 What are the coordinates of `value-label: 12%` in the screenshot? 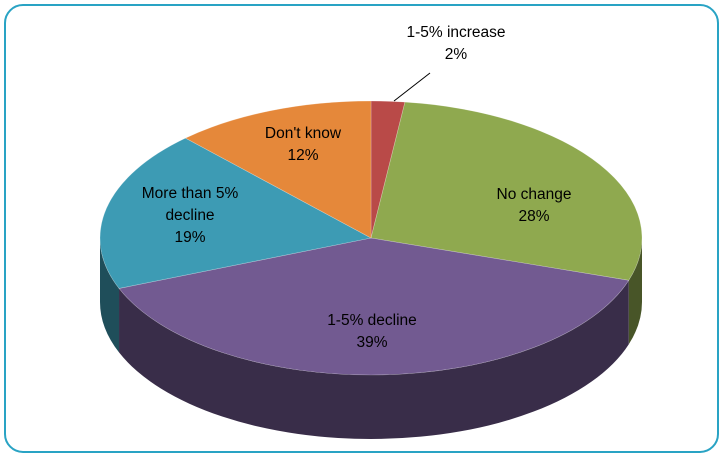 It's located at (303, 155).